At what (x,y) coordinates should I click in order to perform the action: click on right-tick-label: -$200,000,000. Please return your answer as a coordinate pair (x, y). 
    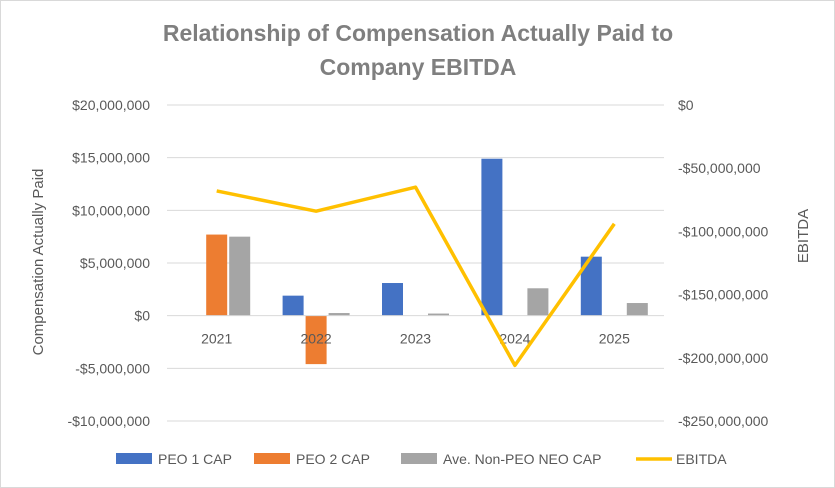
    Looking at the image, I should click on (723, 358).